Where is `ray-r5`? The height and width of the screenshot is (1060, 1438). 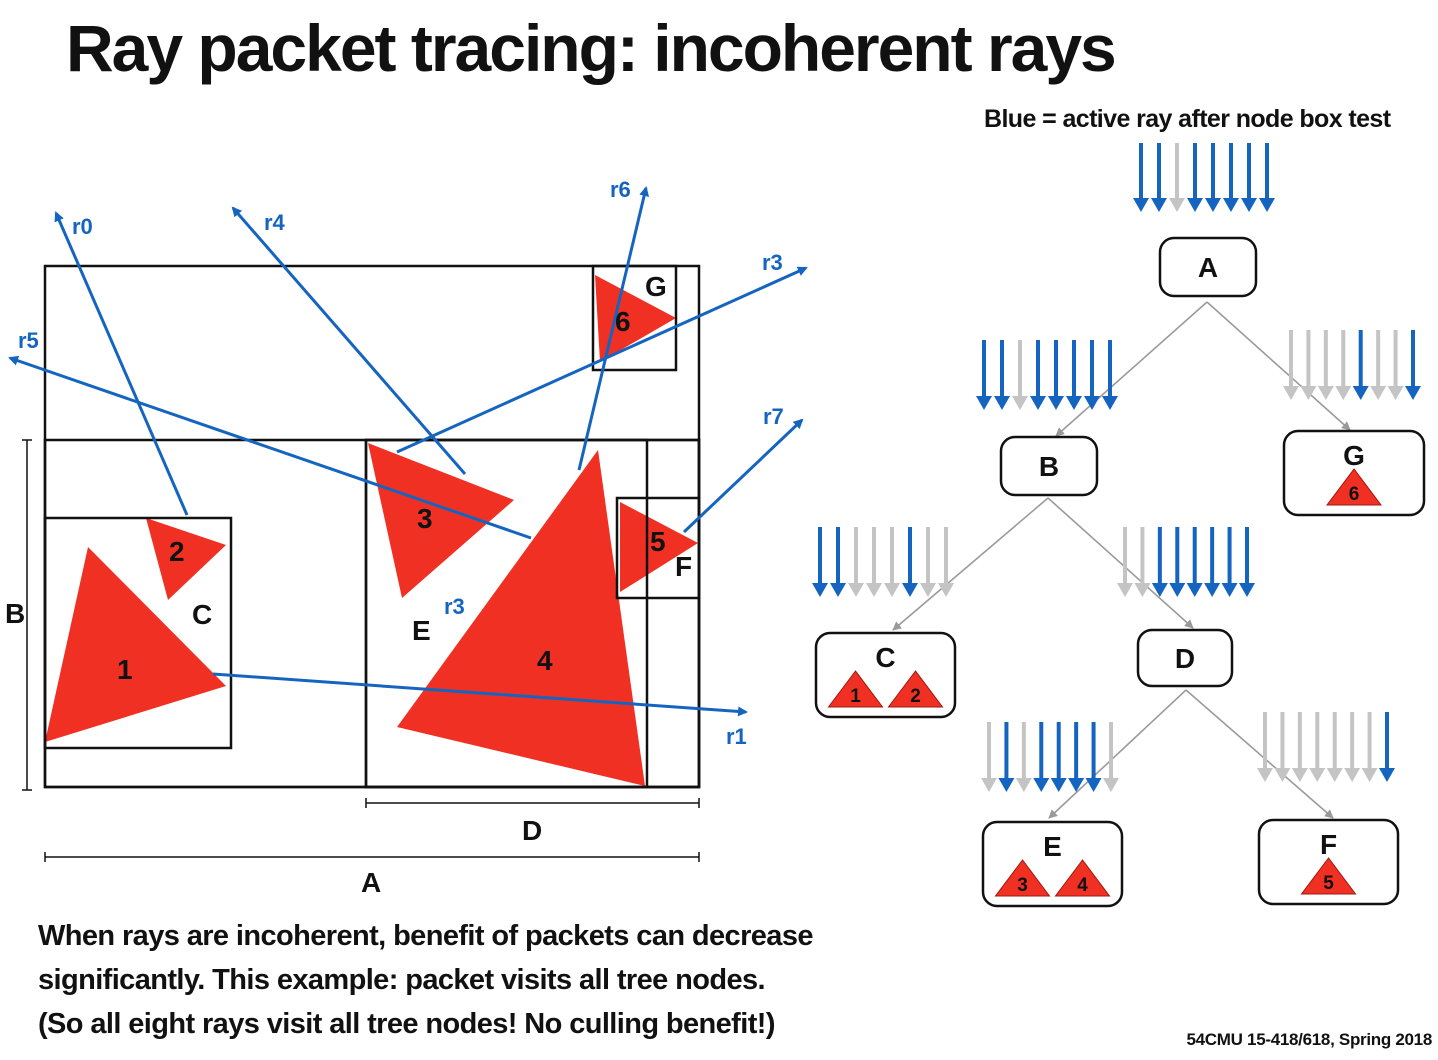
ray-r5 is located at coordinates (270, 447).